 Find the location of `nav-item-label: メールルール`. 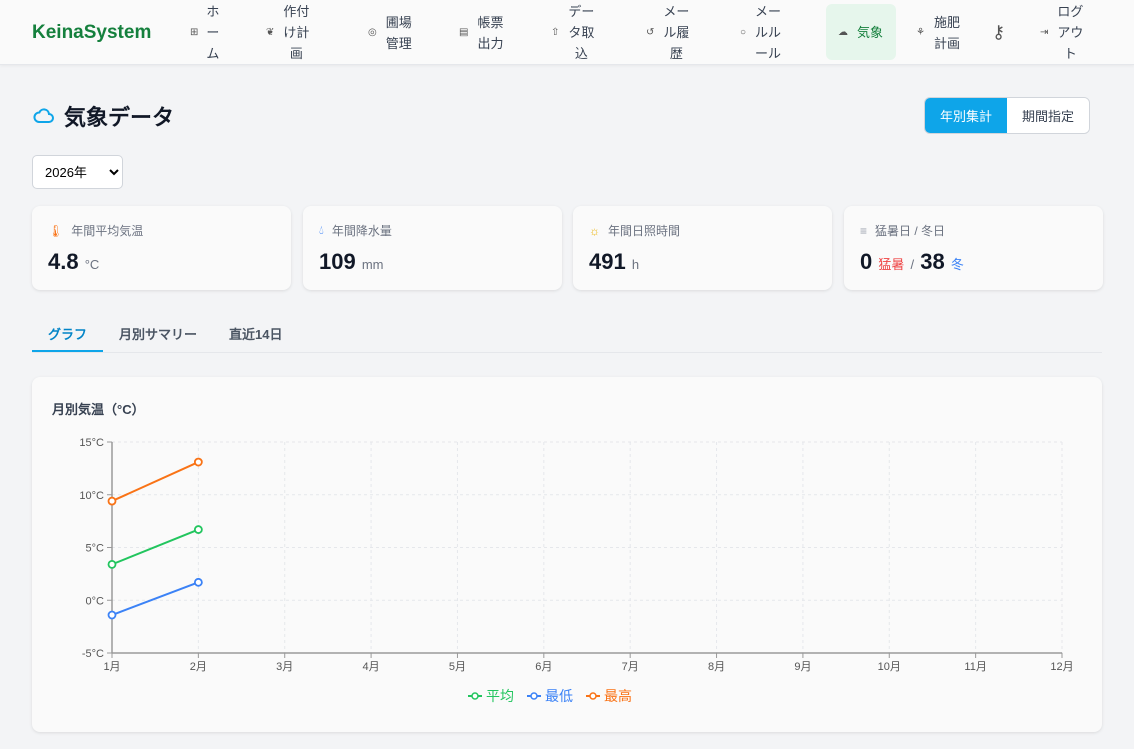

nav-item-label: メールルール is located at coordinates (768, 32).